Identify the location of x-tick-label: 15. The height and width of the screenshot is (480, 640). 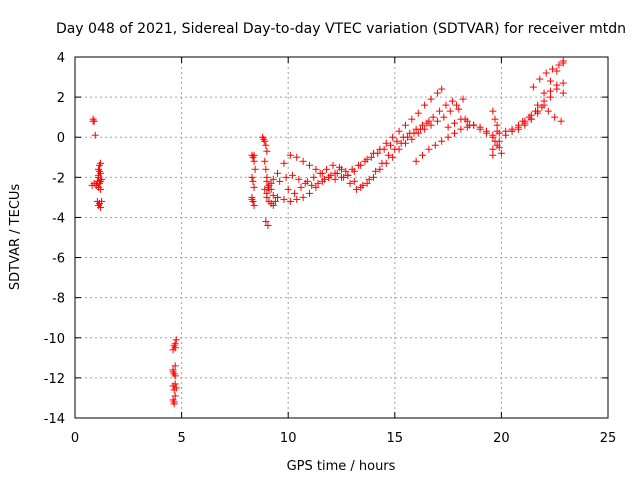
(395, 438).